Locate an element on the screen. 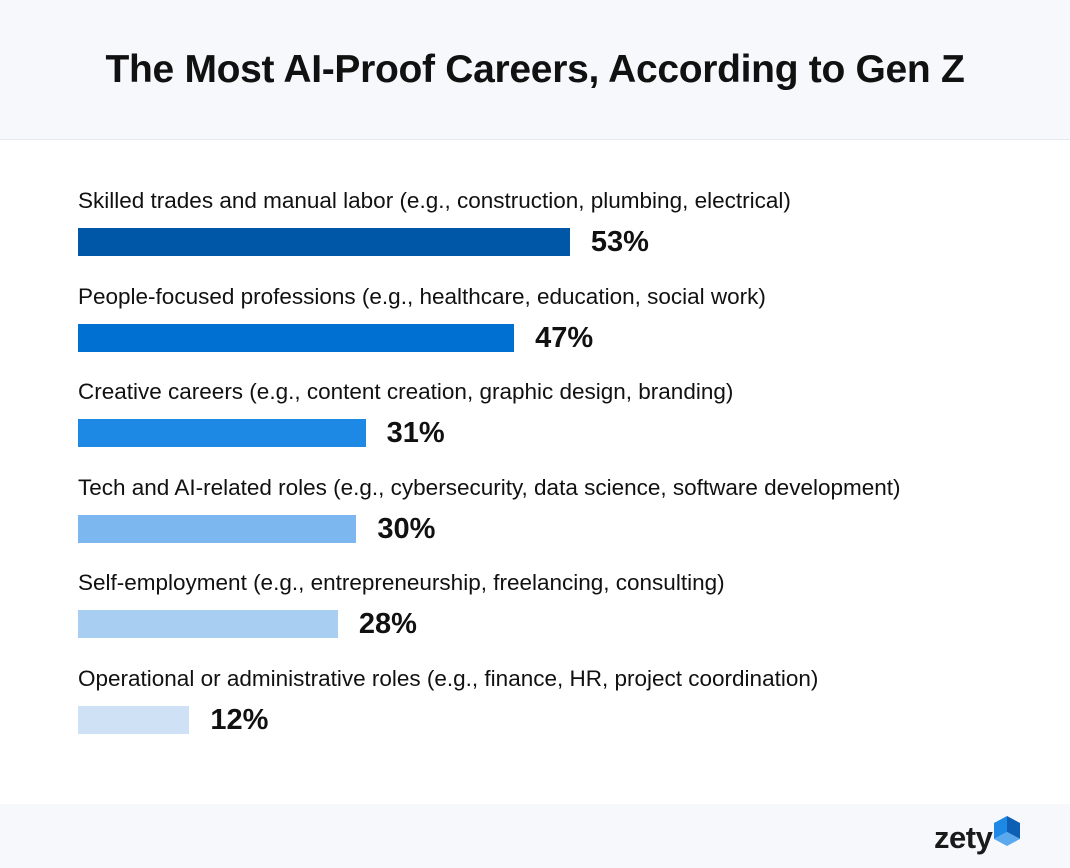 This screenshot has width=1070, height=868. zety-logo: zety is located at coordinates (977, 838).